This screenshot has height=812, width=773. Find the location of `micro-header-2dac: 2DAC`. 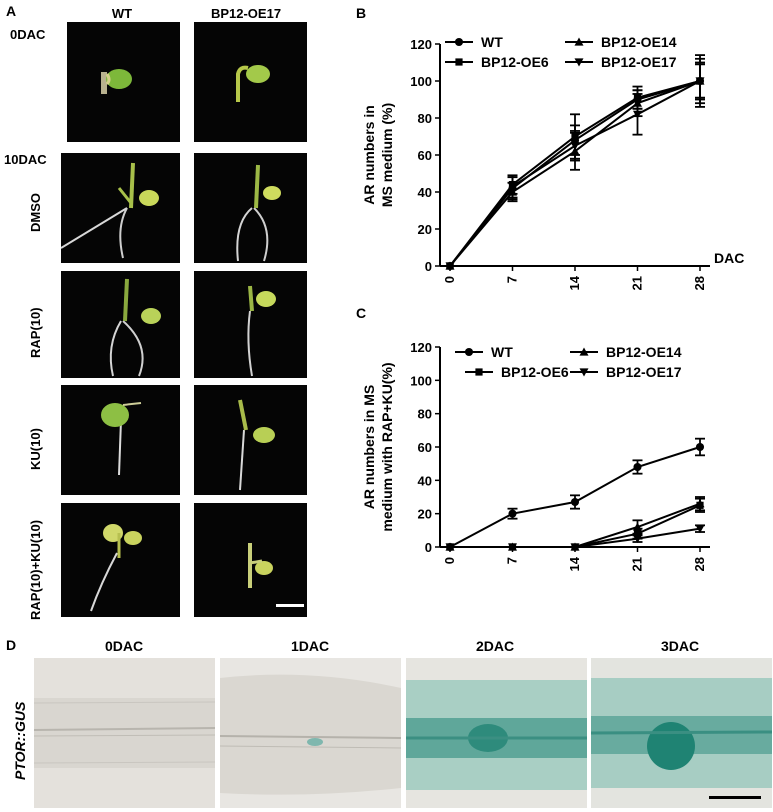

micro-header-2dac: 2DAC is located at coordinates (495, 646).